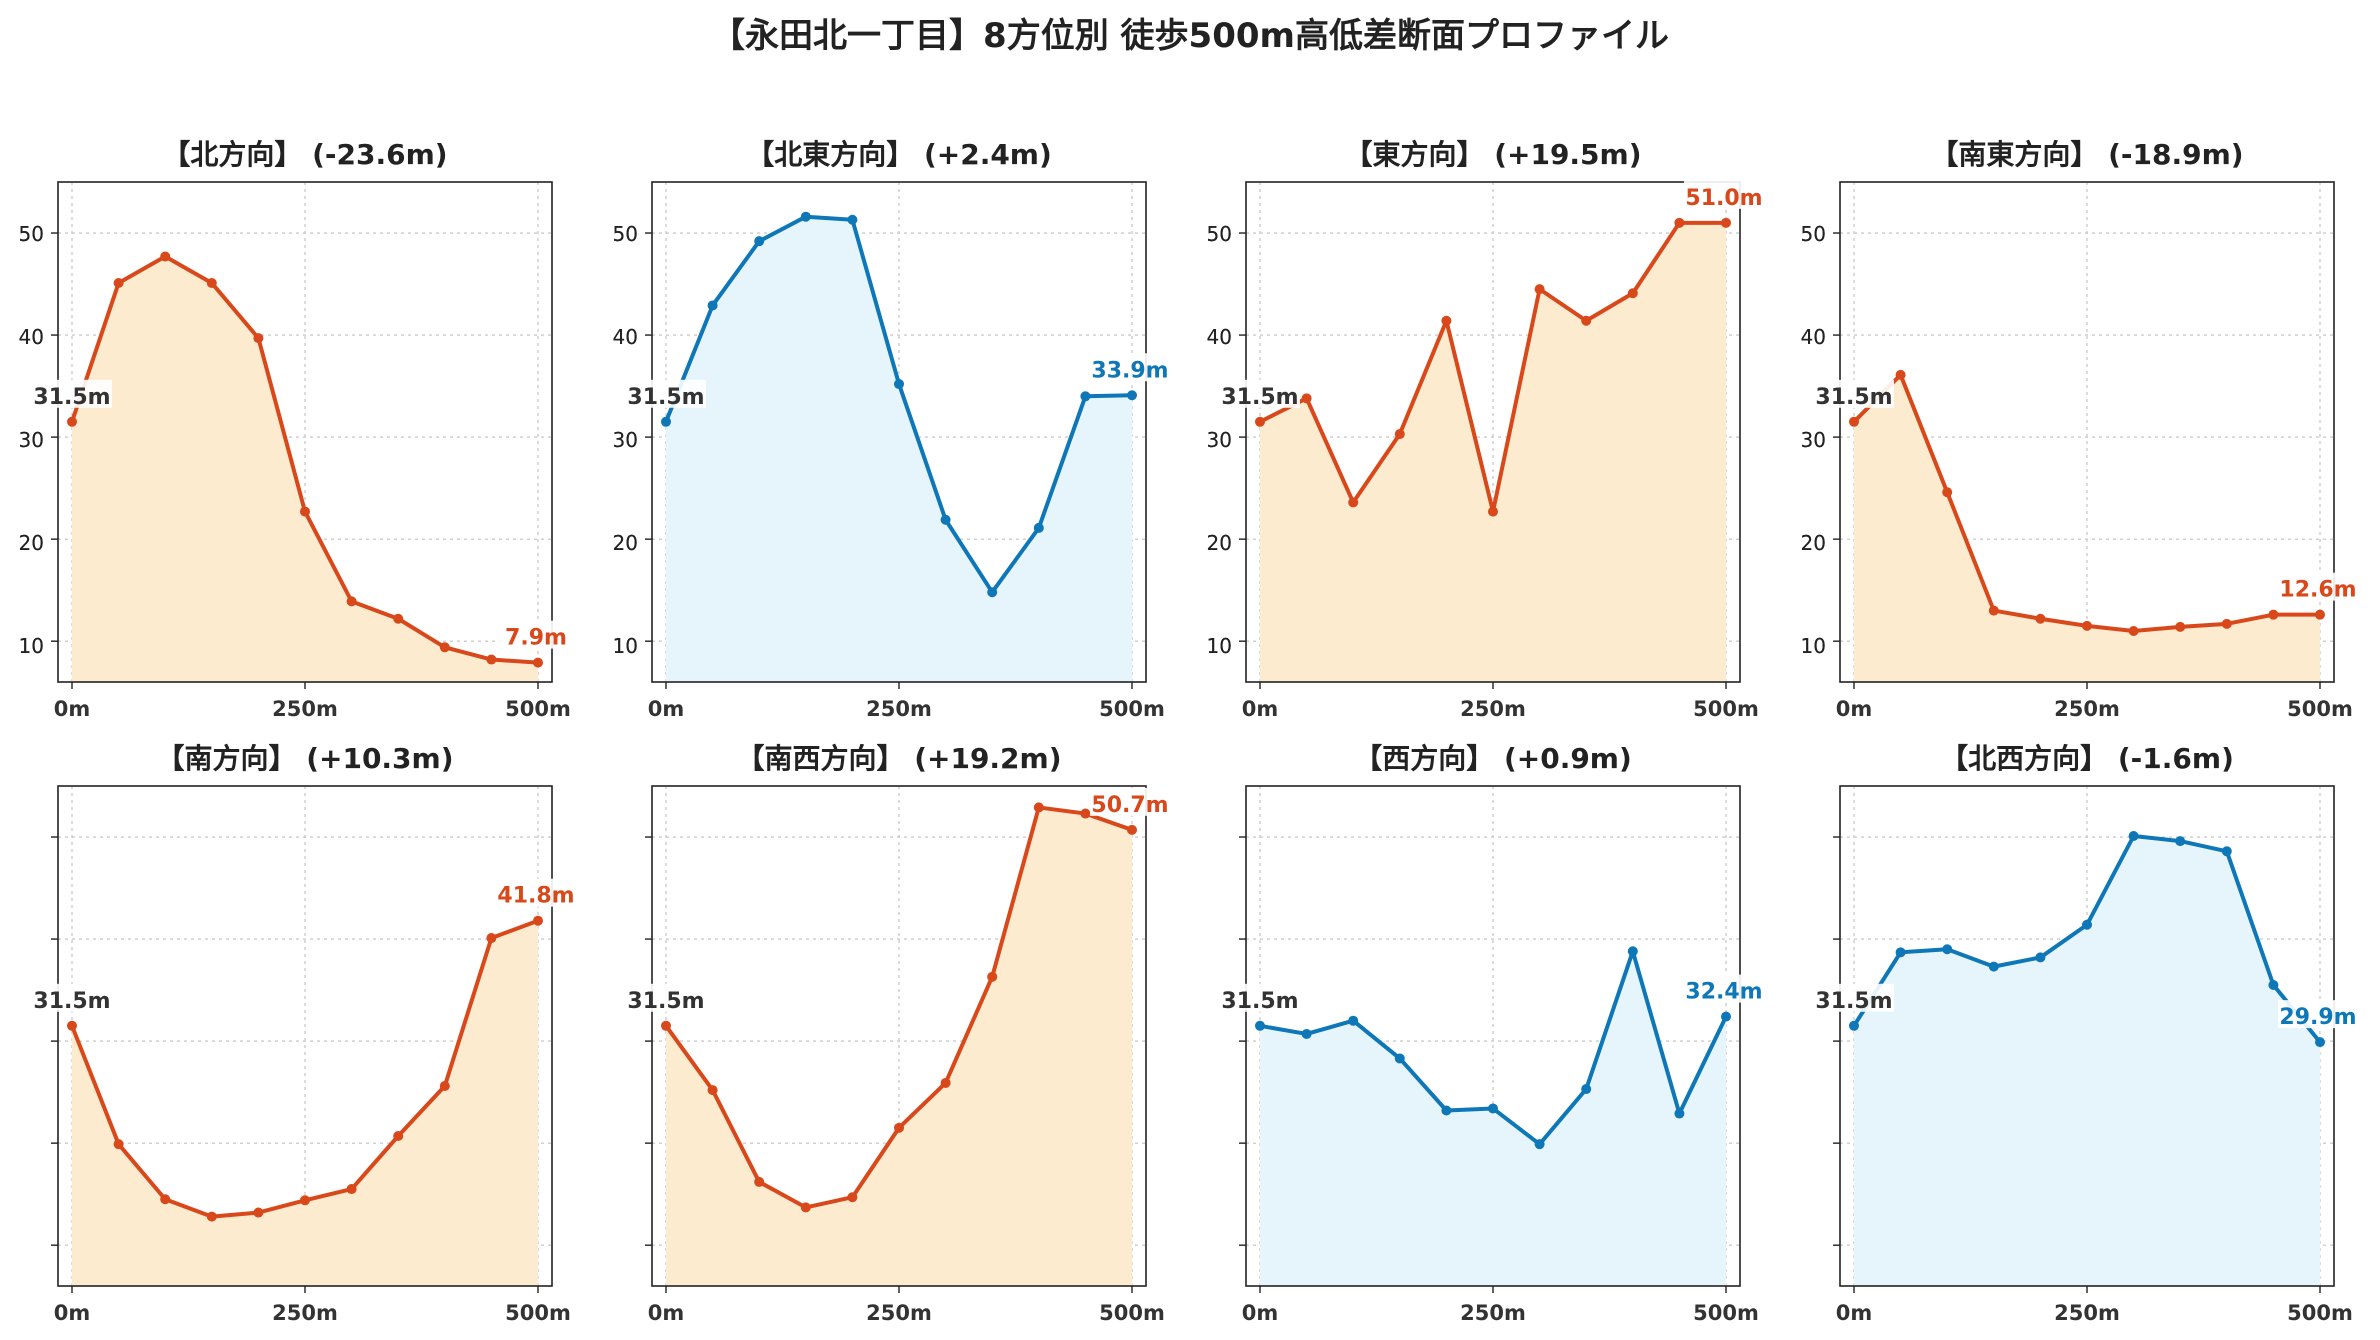  Describe the element at coordinates (1129, 805) in the screenshot. I see `end-label: 50.7m` at that location.